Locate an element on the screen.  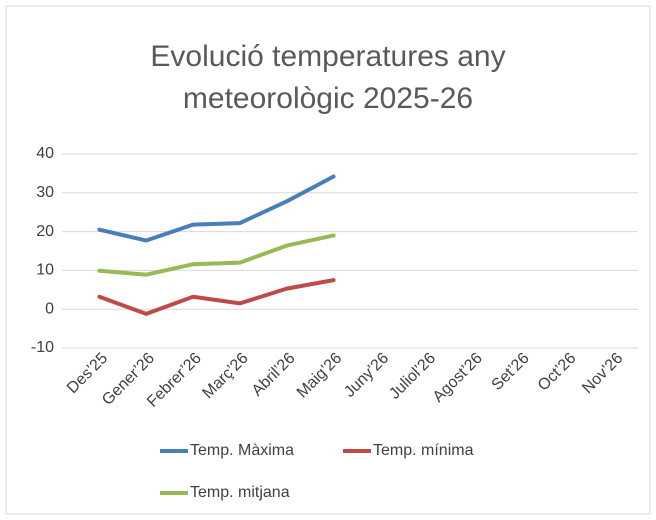
y-tick-label: 10 is located at coordinates (45, 270).